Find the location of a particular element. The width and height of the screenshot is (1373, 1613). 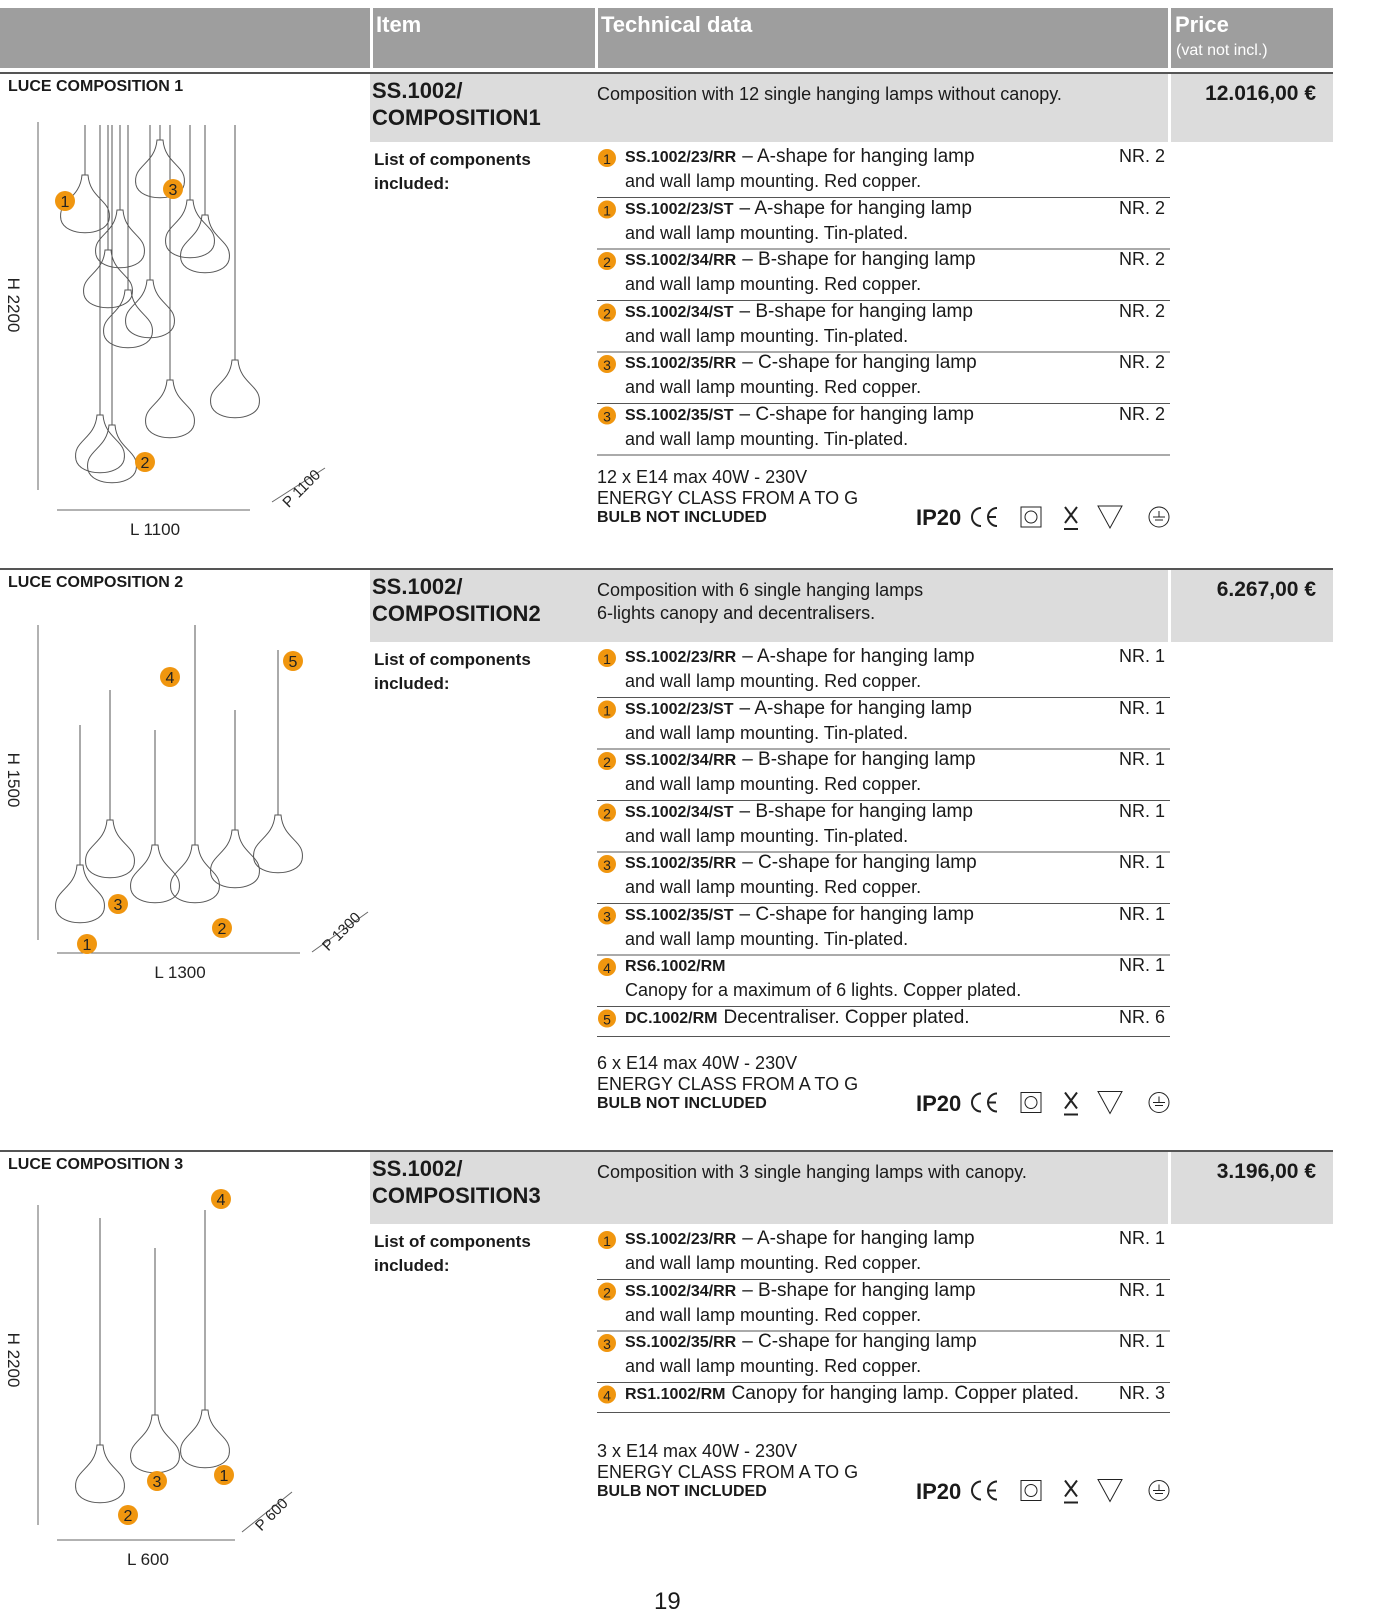

component-line: SS.1002/23/RR – A-shape for hanging lamp is located at coordinates (800, 657).